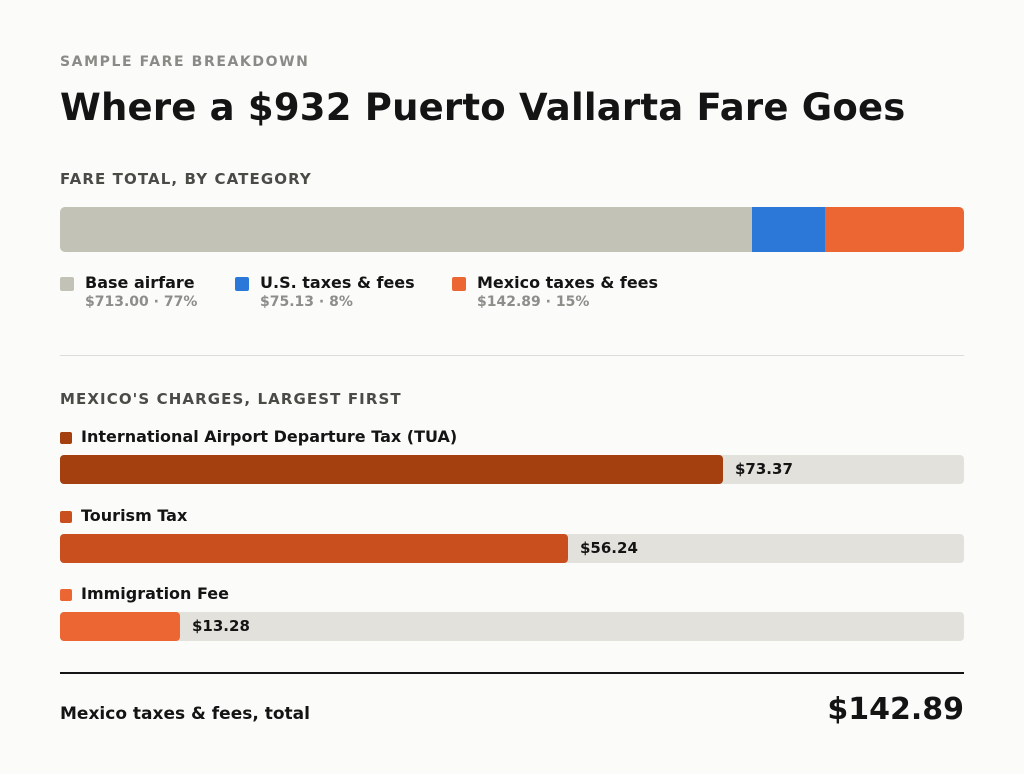  I want to click on stack-segment-base-airfare, so click(406, 229).